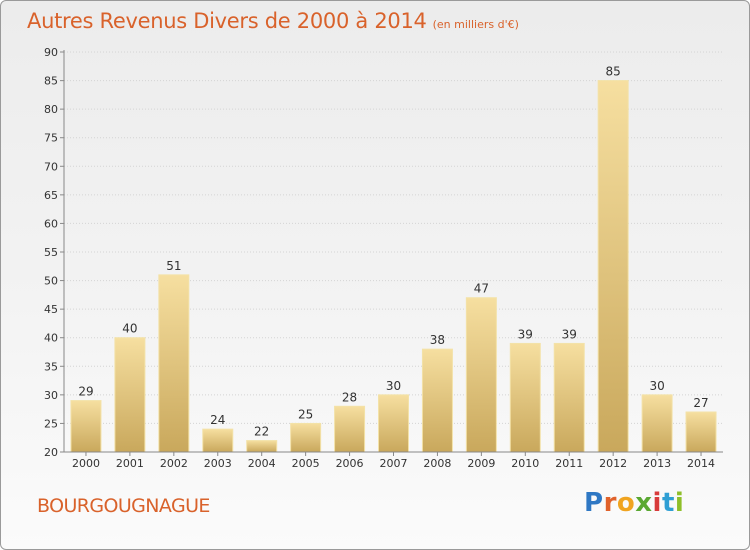  Describe the element at coordinates (51, 195) in the screenshot. I see `y-tick-label: 65` at that location.